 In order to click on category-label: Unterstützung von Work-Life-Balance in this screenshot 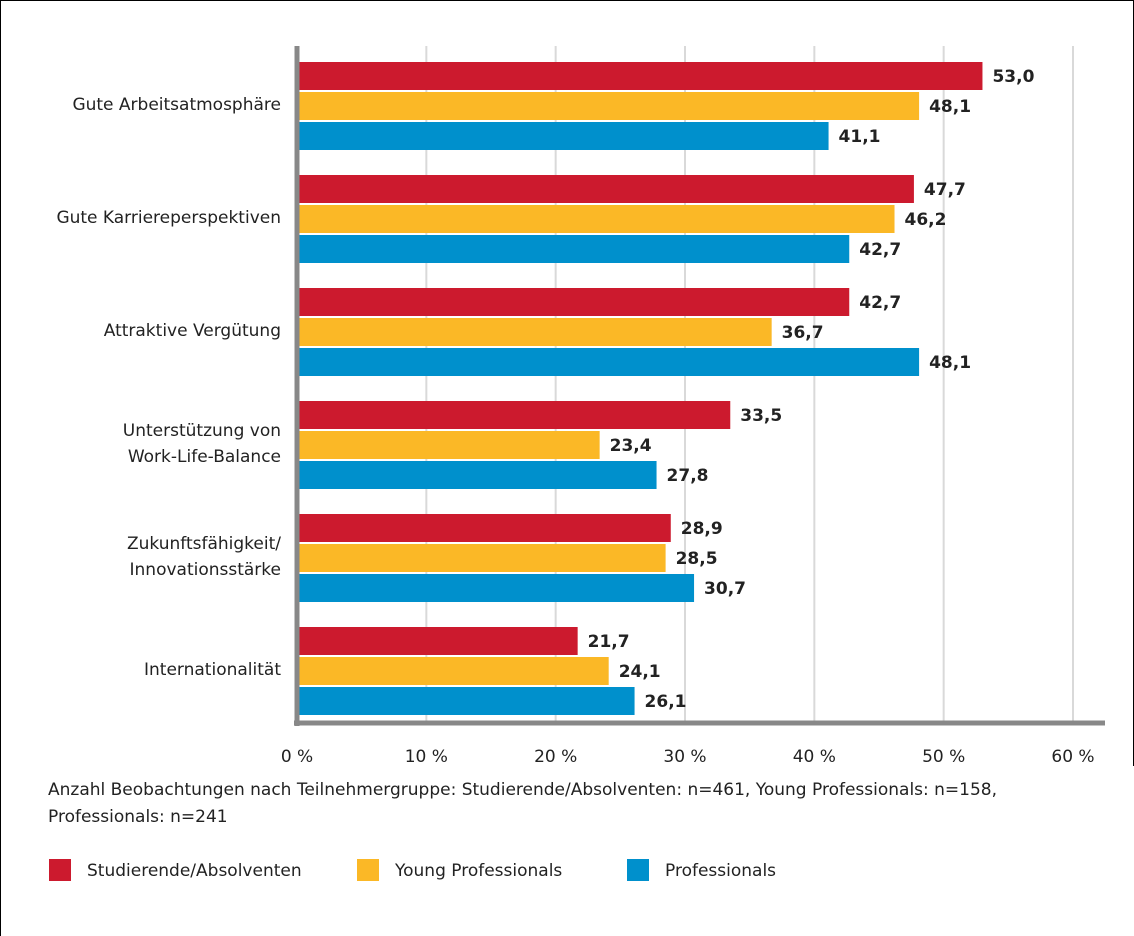, I will do `click(201, 444)`.